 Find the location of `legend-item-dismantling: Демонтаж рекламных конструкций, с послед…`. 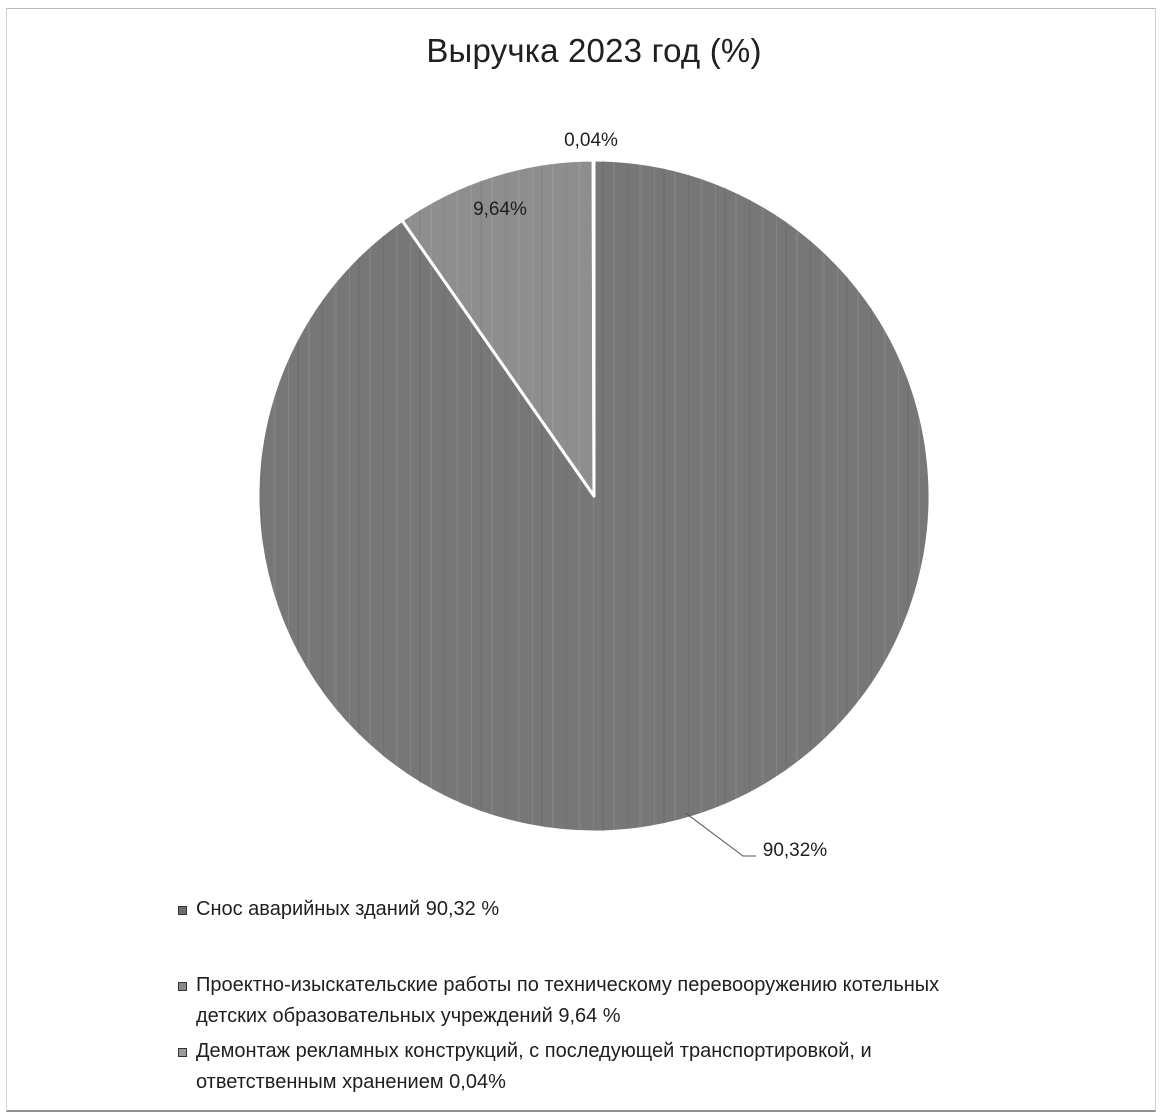

legend-item-dismantling: Демонтаж рекламных конструкций, с послед… is located at coordinates (525, 1069).